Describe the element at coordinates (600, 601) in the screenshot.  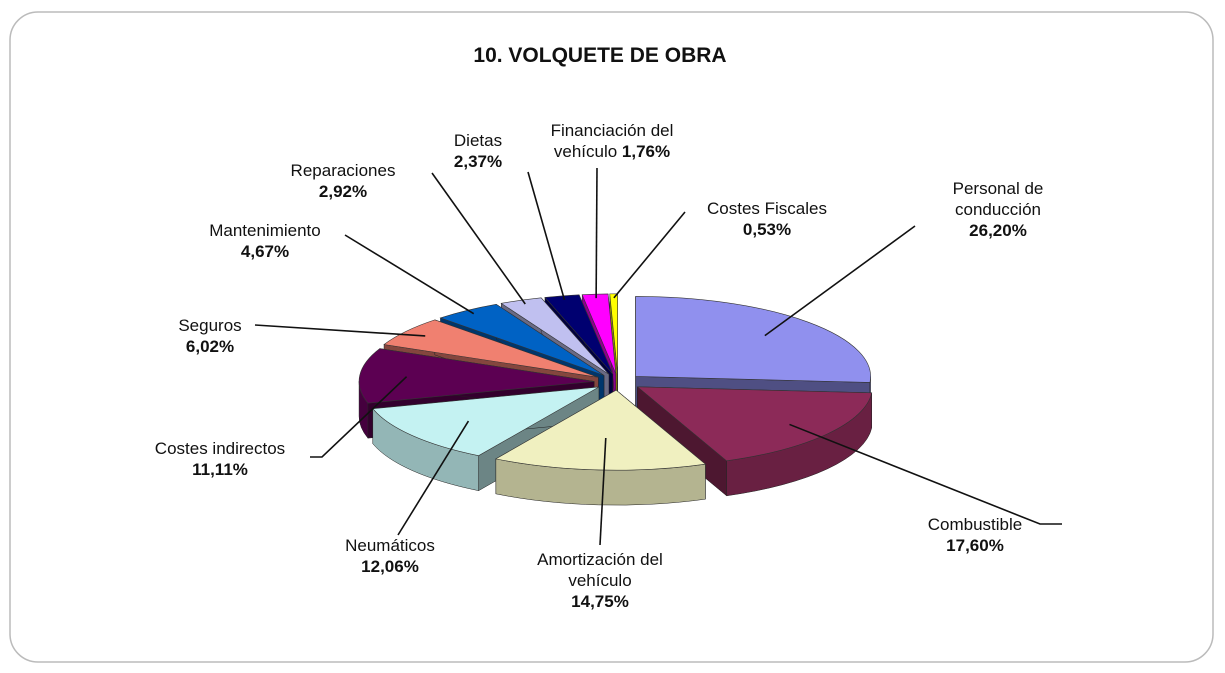
I see `value-label: 14,75%` at that location.